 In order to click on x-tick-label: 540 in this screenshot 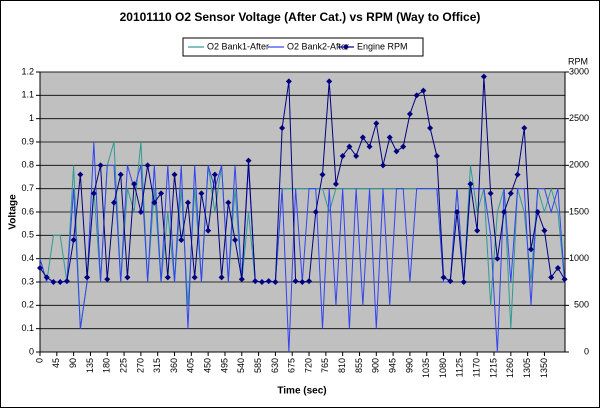, I will do `click(241, 365)`.